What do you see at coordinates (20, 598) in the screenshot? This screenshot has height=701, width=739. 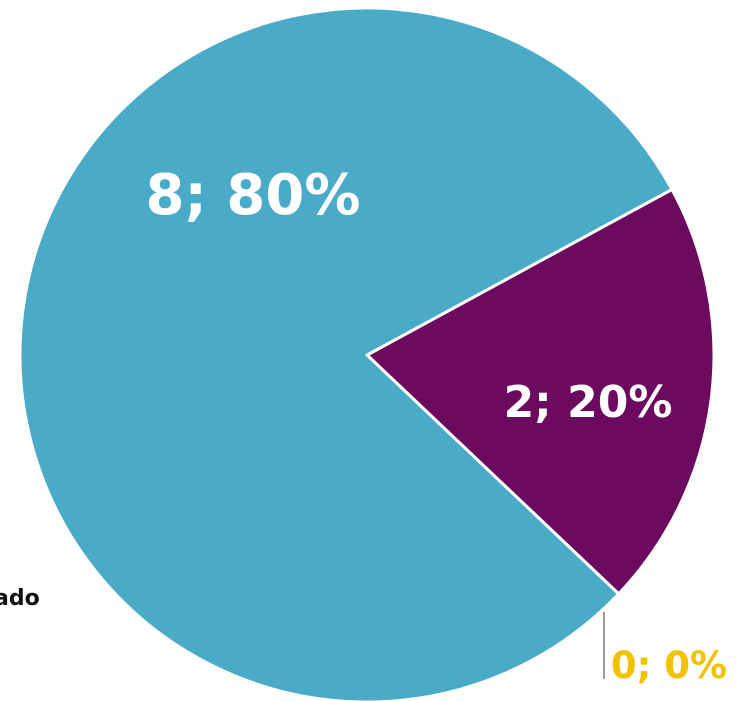 I see `legend-label-partial: ado` at bounding box center [20, 598].